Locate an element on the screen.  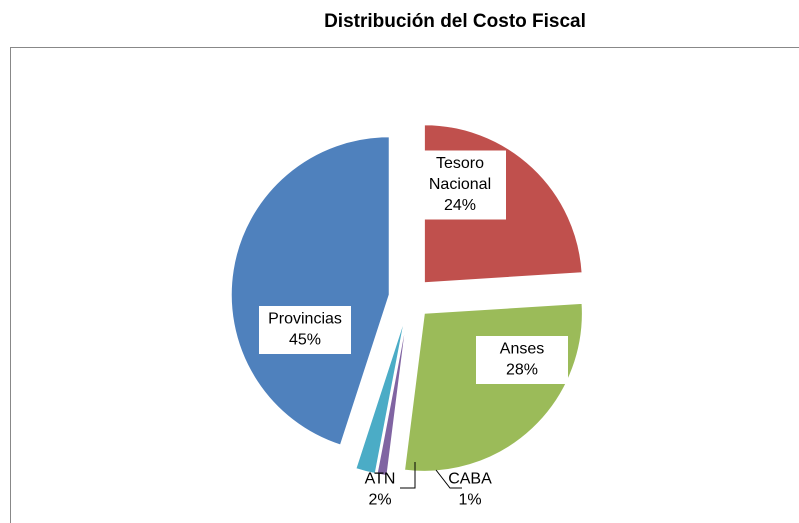
slice-value-label: 28% is located at coordinates (522, 370).